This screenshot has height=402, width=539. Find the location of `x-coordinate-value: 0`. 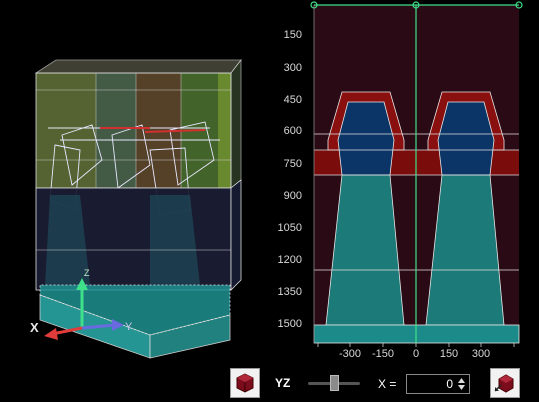

x-coordinate-value: 0 is located at coordinates (449, 384).